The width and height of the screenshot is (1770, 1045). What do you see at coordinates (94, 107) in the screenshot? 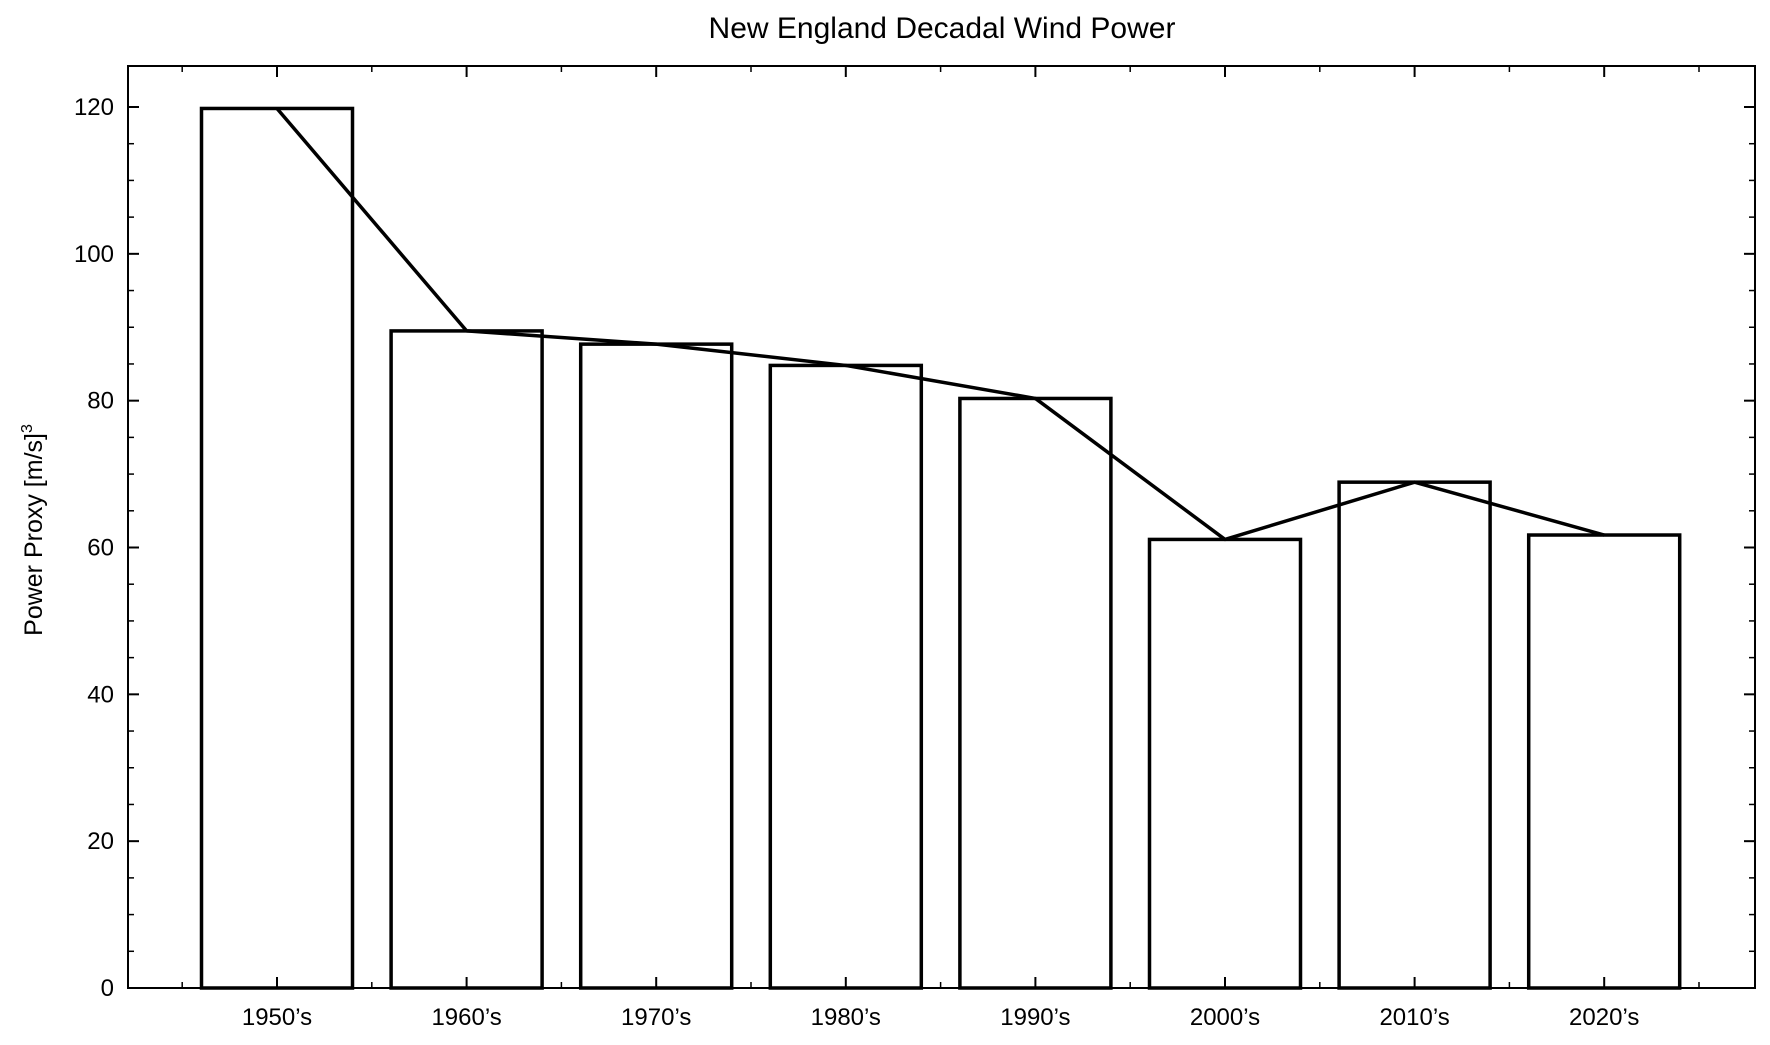
I see `y-tick-label: 120` at bounding box center [94, 107].